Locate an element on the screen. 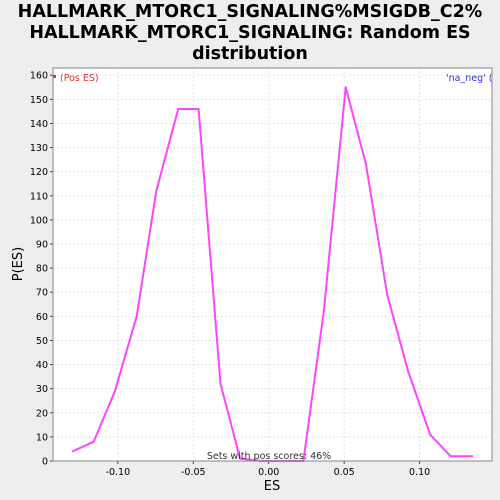 The image size is (500, 500). x-tick-label: -0.05 is located at coordinates (193, 472).